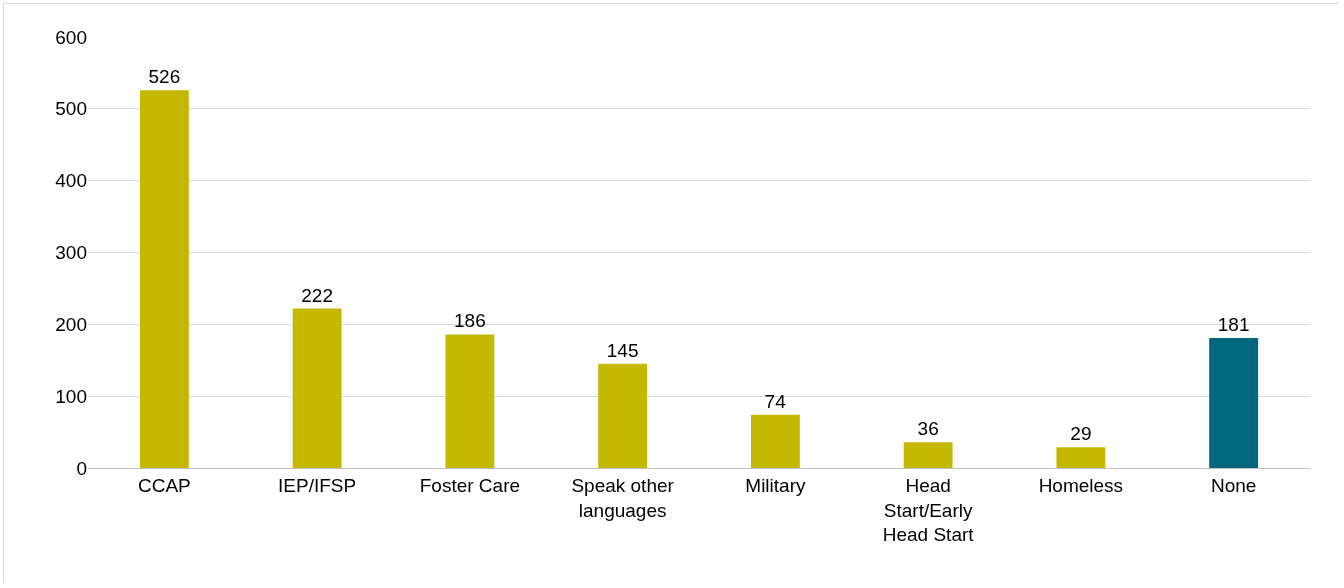 This screenshot has height=588, width=1344. What do you see at coordinates (1233, 485) in the screenshot?
I see `x-tick-label: None` at bounding box center [1233, 485].